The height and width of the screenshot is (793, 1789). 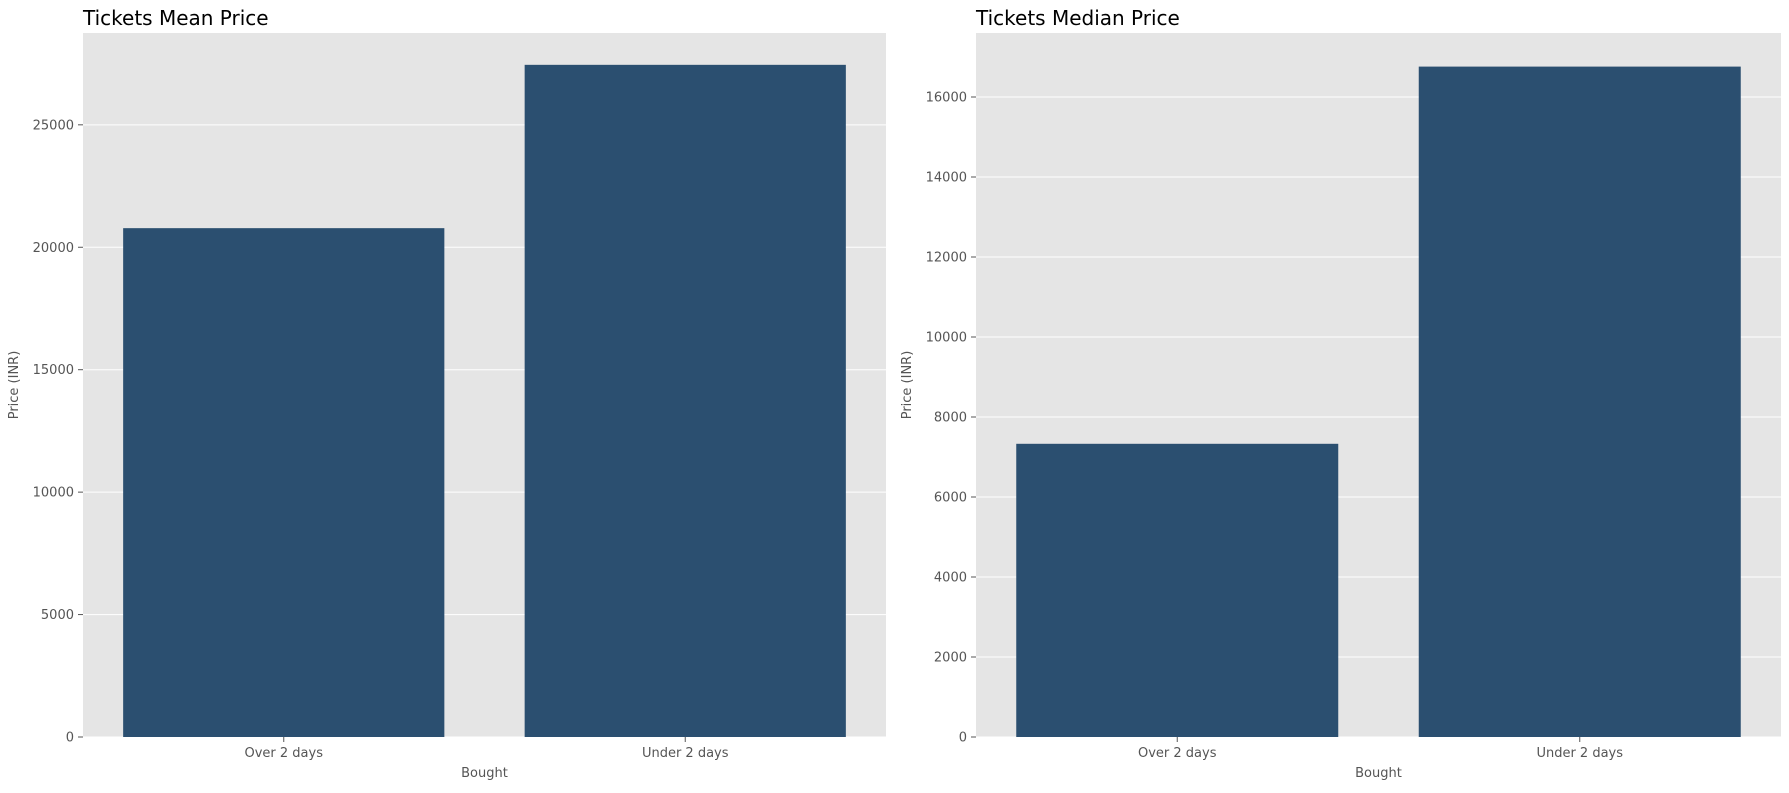 I want to click on mean-y-tick-label: 15000, so click(x=53, y=370).